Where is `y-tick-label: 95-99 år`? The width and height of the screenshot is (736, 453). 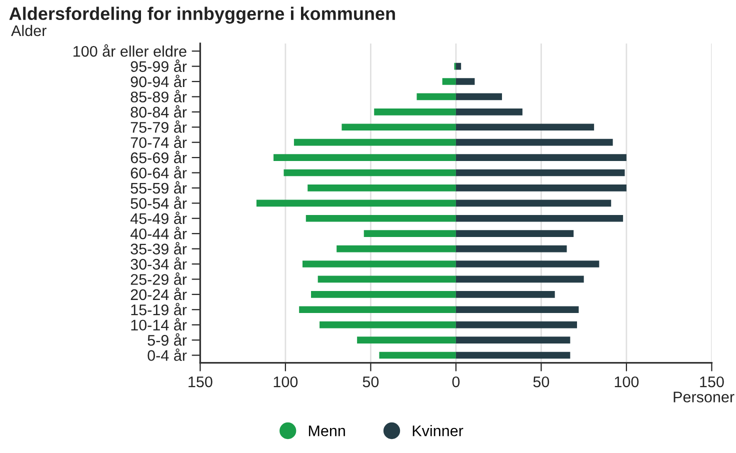 y-tick-label: 95-99 år is located at coordinates (158, 66).